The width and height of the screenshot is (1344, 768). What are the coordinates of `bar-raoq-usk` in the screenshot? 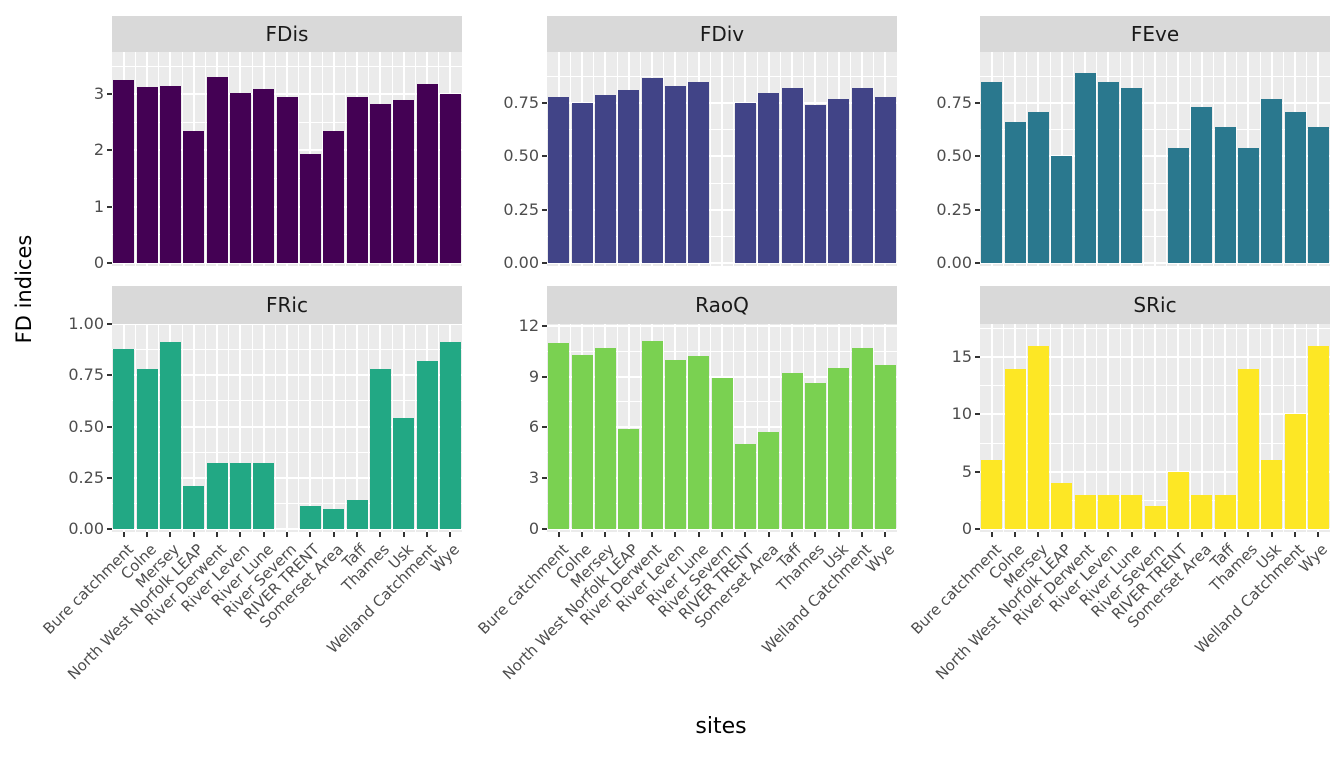 It's located at (839, 448).